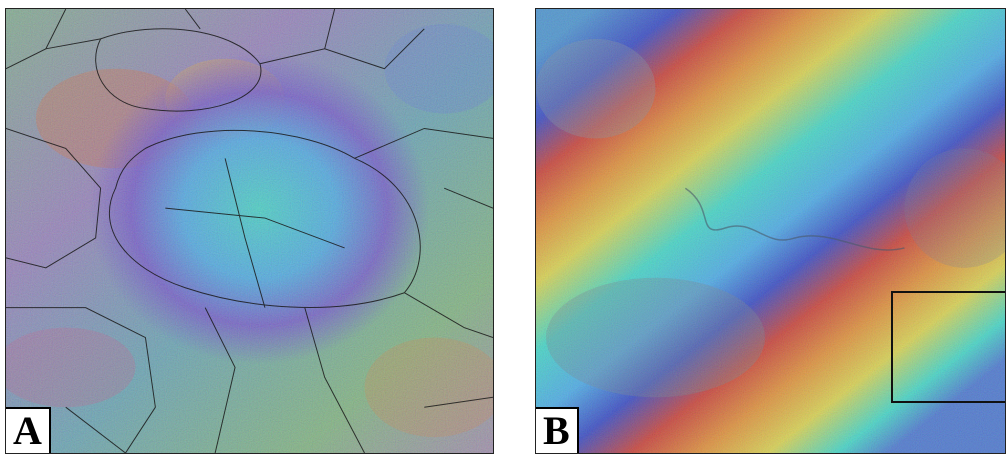 The height and width of the screenshot is (454, 1006). Describe the element at coordinates (28, 430) in the screenshot. I see `panel-label-a: A` at that location.